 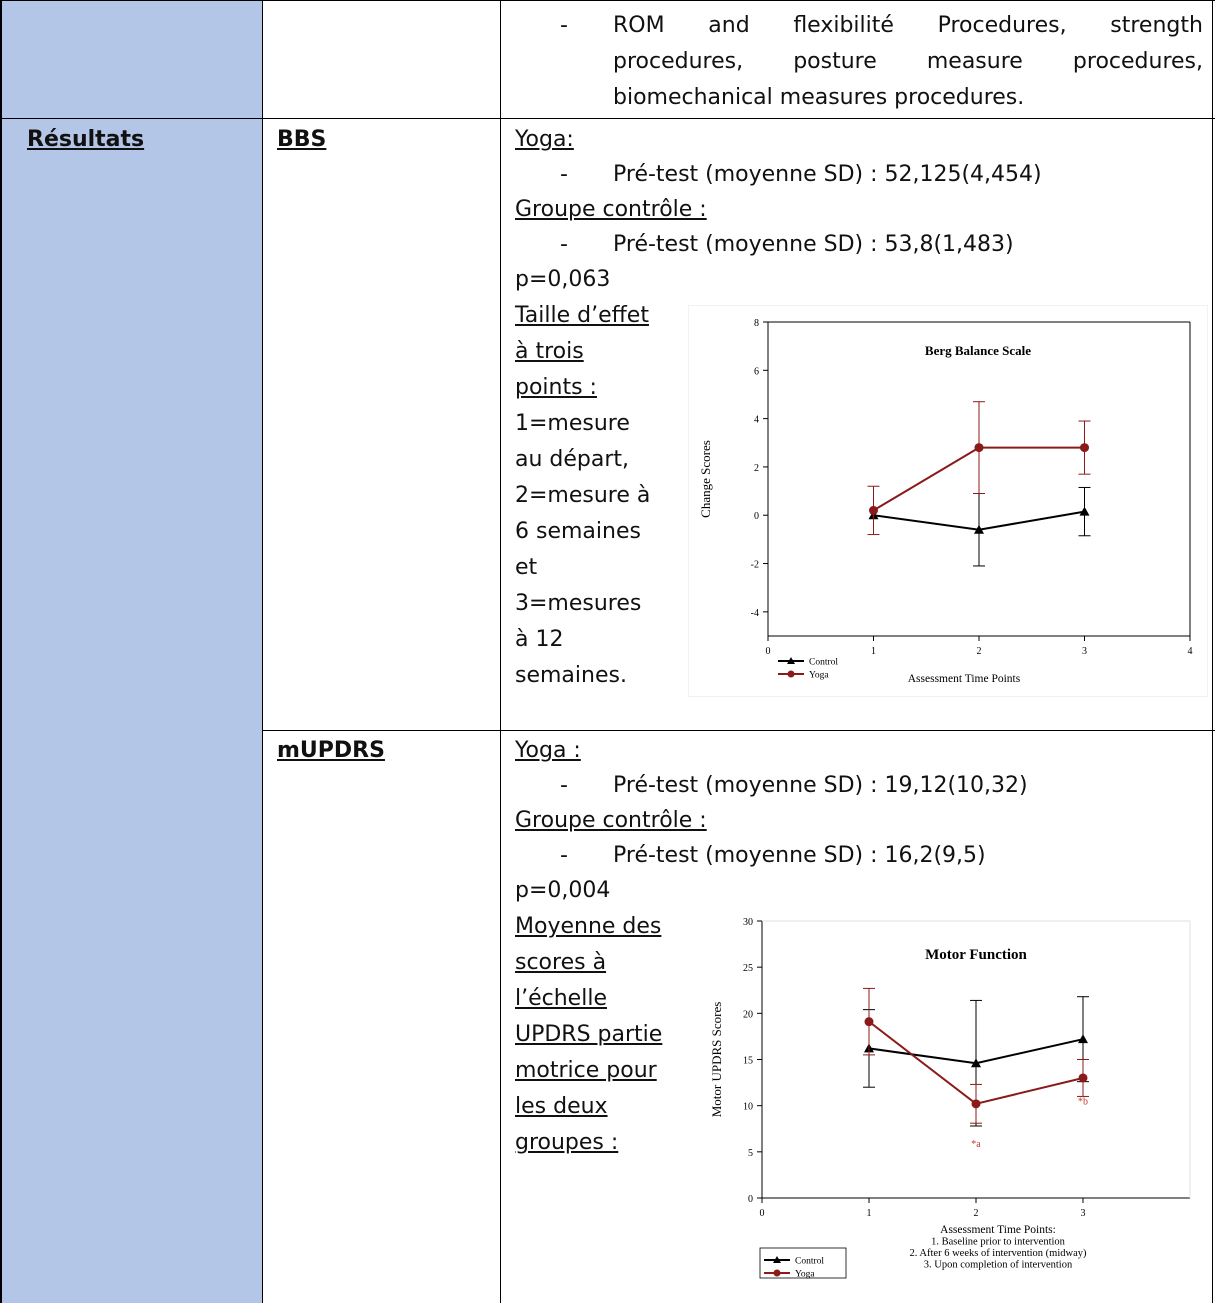 What do you see at coordinates (978, 350) in the screenshot?
I see `chart-title: Berg Balance Scale` at bounding box center [978, 350].